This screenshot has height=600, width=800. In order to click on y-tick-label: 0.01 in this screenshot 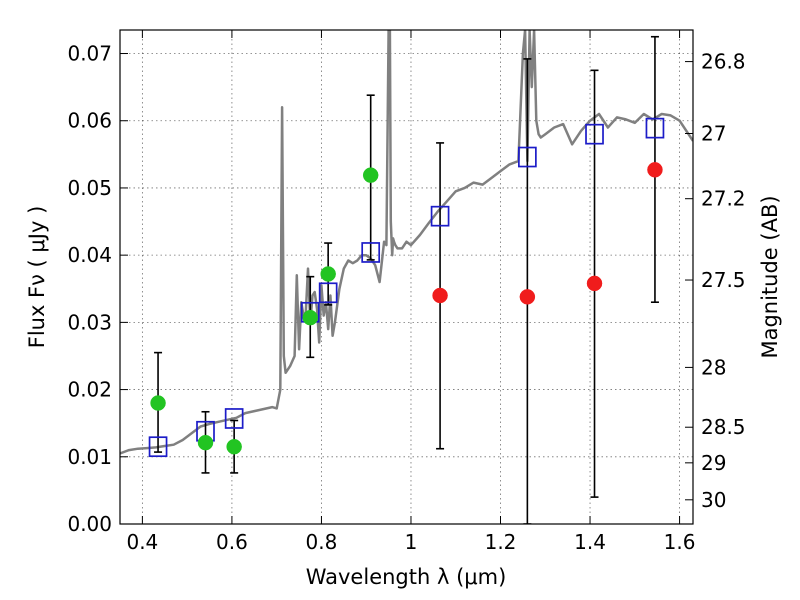, I will do `click(89, 457)`.